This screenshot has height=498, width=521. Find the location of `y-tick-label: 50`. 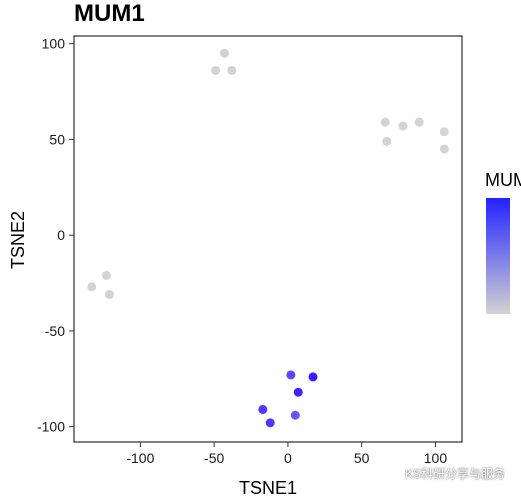

y-tick-label: 50 is located at coordinates (57, 139).